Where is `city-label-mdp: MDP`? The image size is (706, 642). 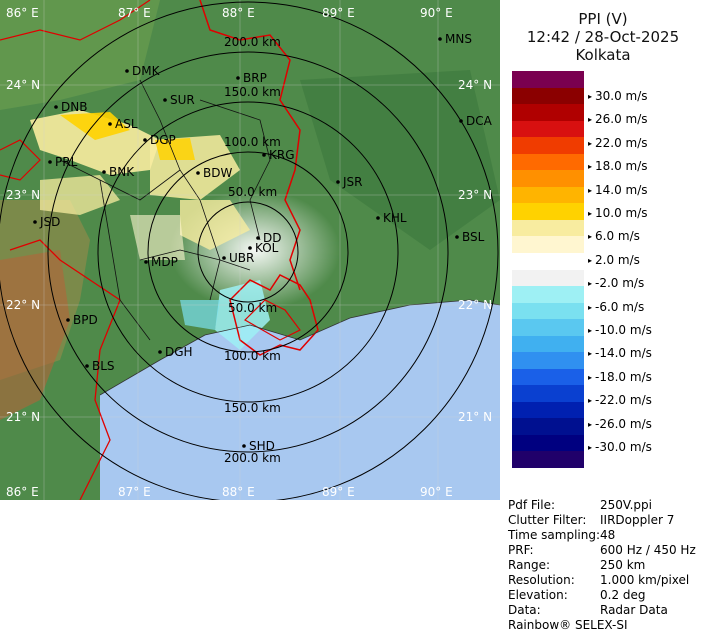
city-label-mdp: MDP is located at coordinates (164, 262).